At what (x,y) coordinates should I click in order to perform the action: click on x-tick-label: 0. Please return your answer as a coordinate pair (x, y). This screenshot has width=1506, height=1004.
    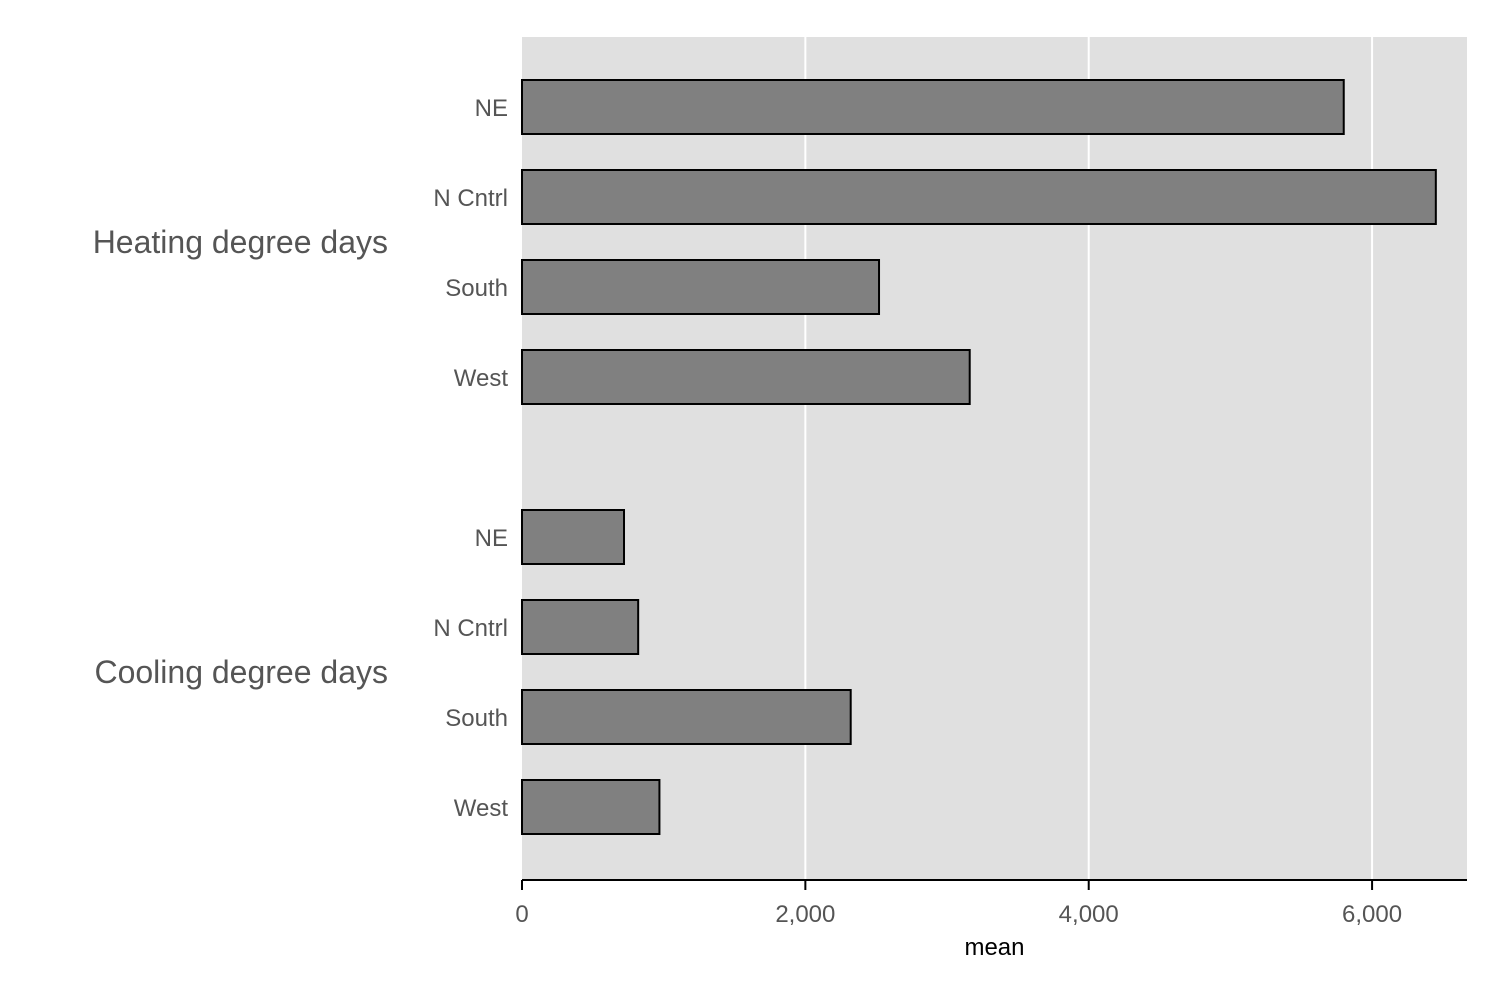
    Looking at the image, I should click on (521, 914).